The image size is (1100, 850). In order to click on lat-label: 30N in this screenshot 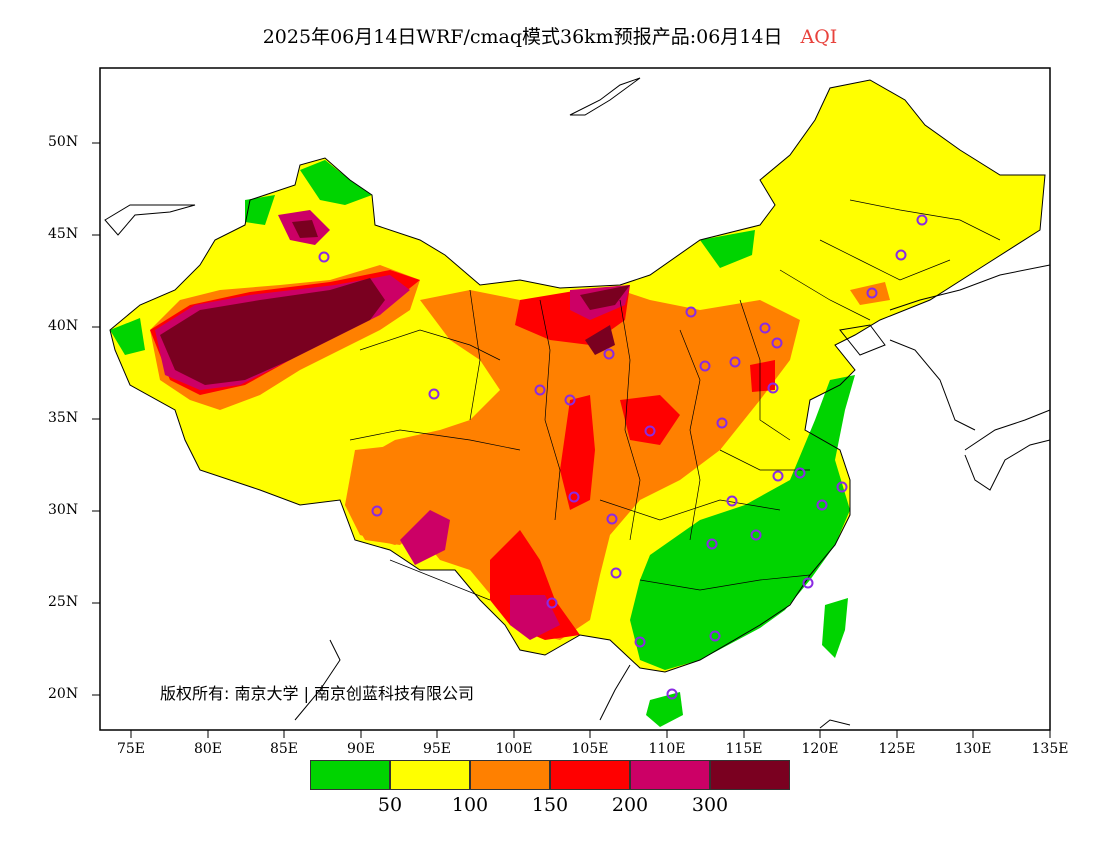, I will do `click(63, 510)`.